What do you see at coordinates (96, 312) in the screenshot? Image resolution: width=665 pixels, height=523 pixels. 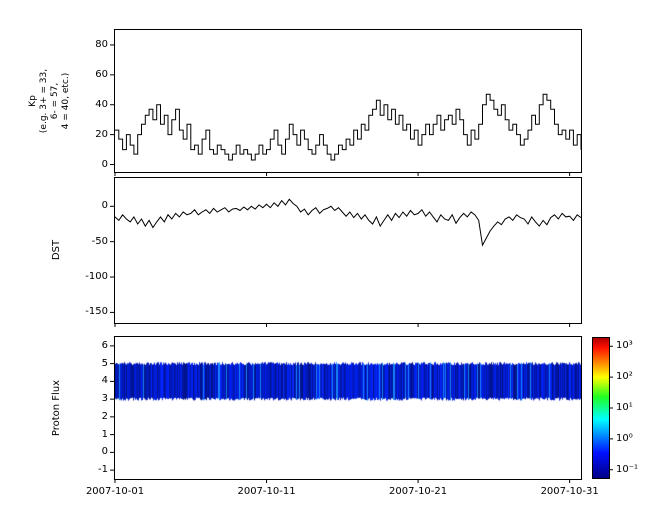 I see `y-tick-label: -150` at bounding box center [96, 312].